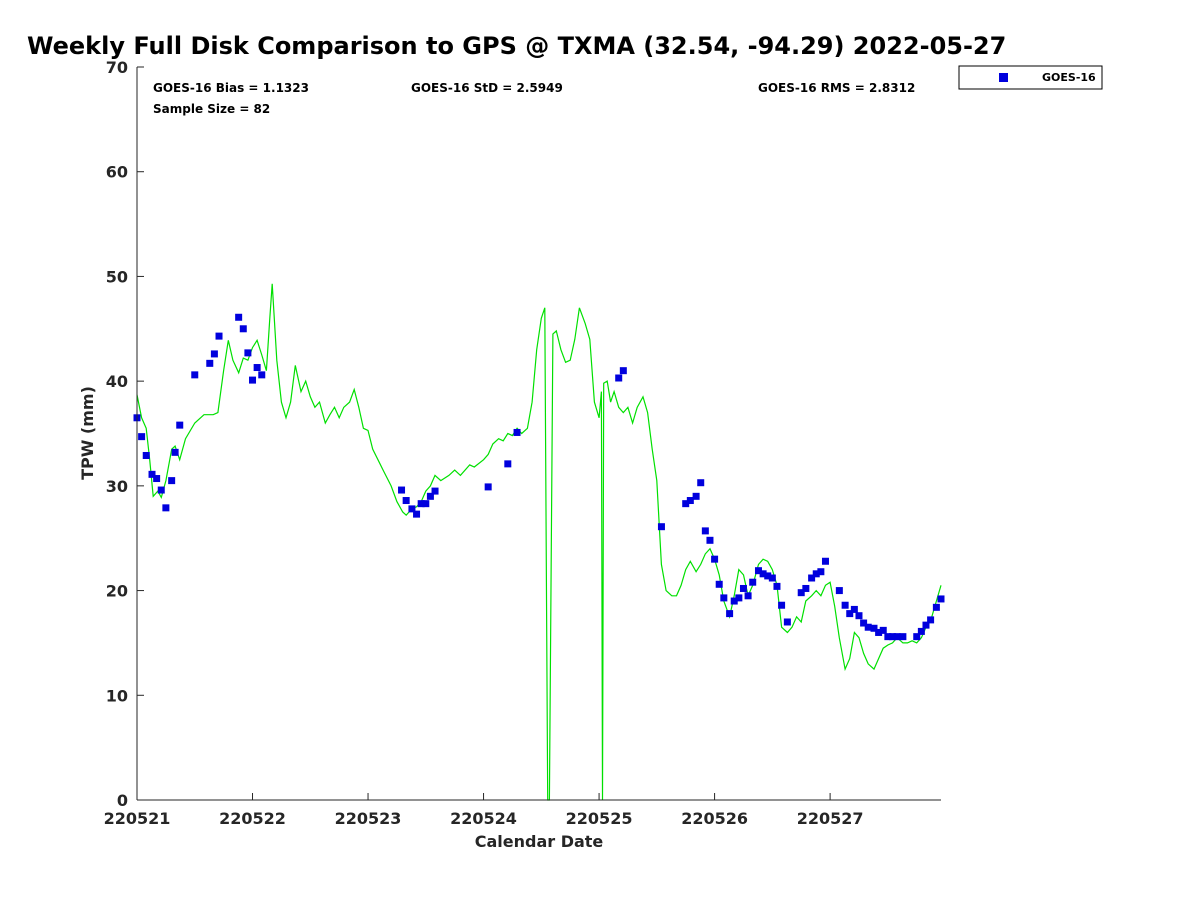  I want to click on y-tick-label: 20, so click(117, 591).